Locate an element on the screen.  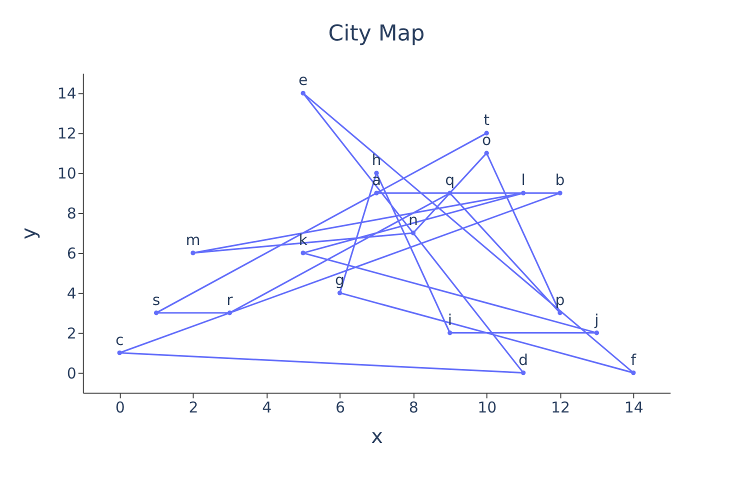
x-tick-label: 0 is located at coordinates (120, 407).